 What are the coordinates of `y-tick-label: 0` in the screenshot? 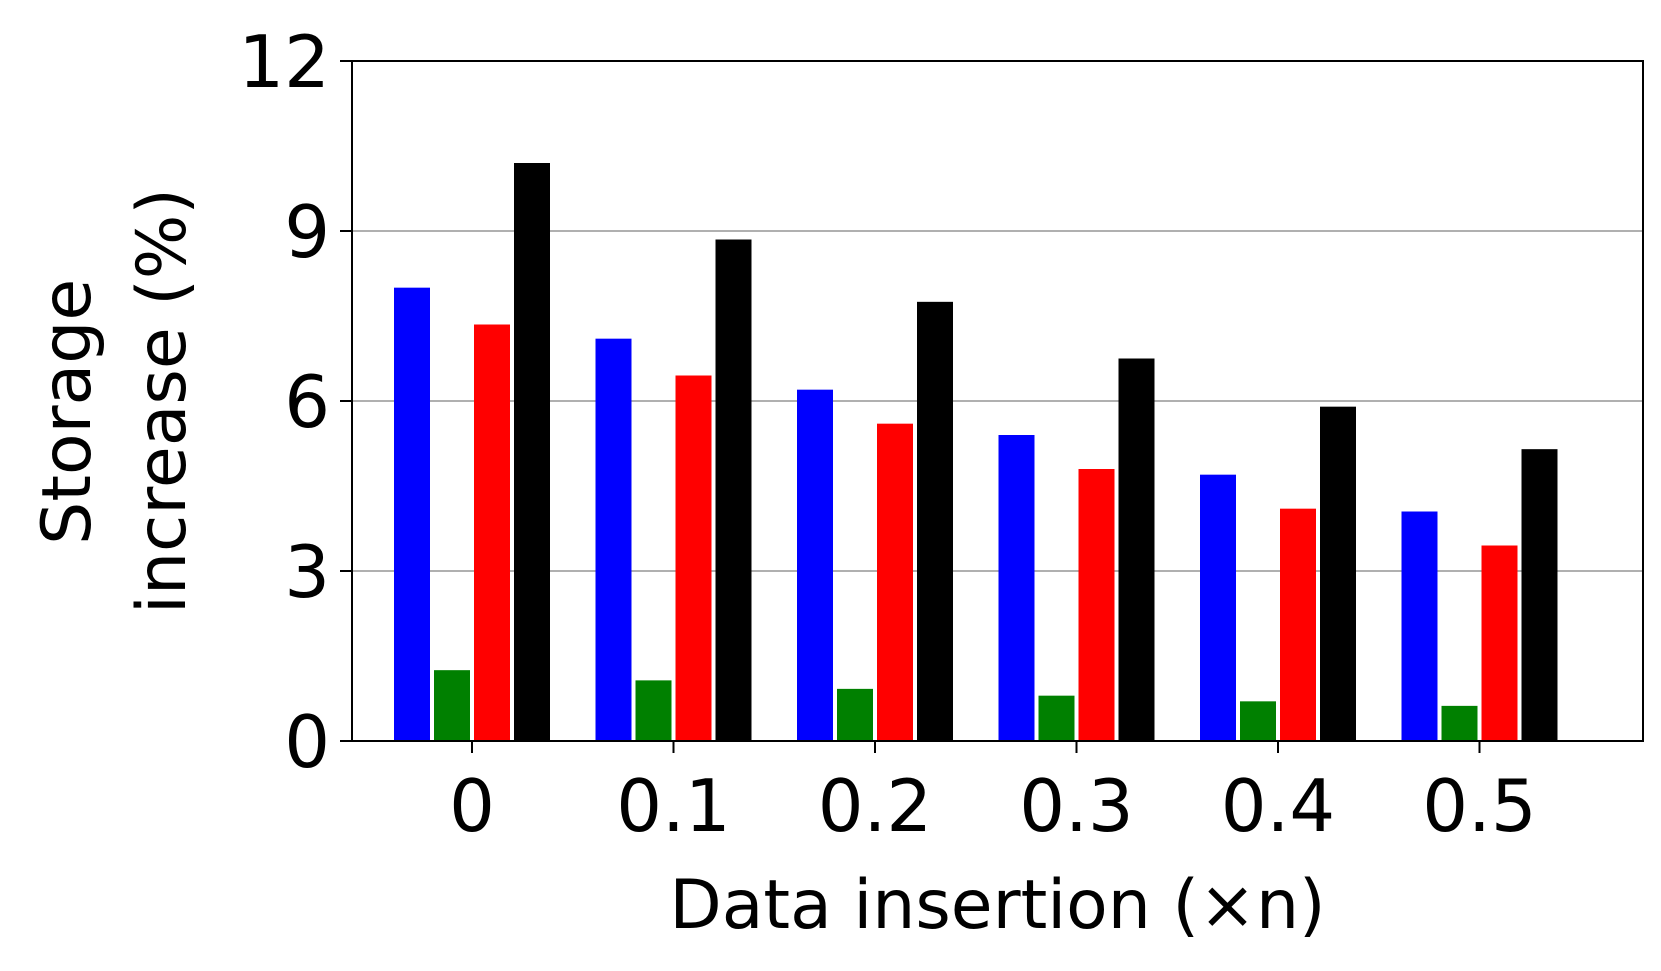 It's located at (307, 742).